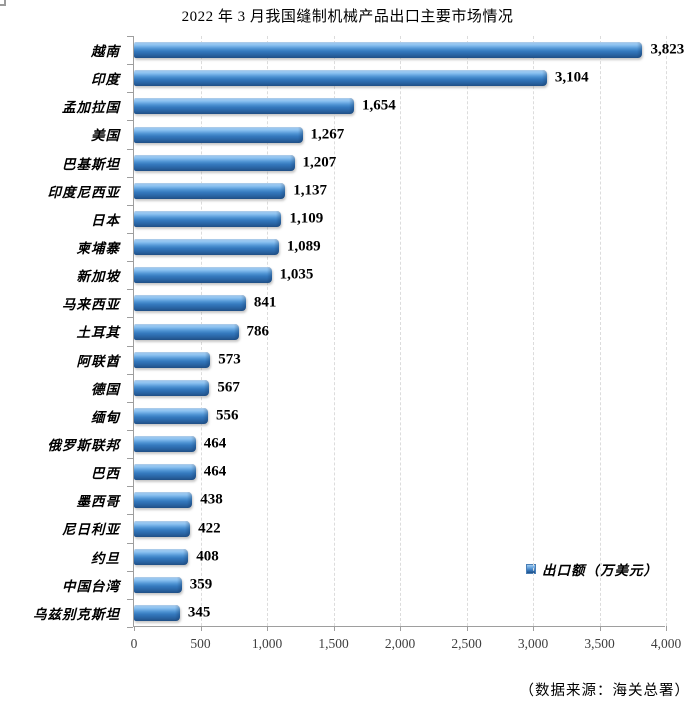 This screenshot has width=695, height=706. What do you see at coordinates (190, 303) in the screenshot?
I see `bar-马来西亚` at bounding box center [190, 303].